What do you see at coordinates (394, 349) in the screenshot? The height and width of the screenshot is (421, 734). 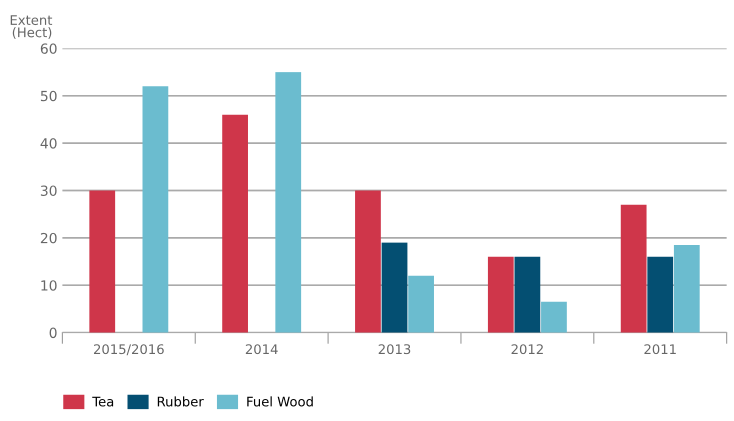 I see `x-tick-label: 2013` at bounding box center [394, 349].